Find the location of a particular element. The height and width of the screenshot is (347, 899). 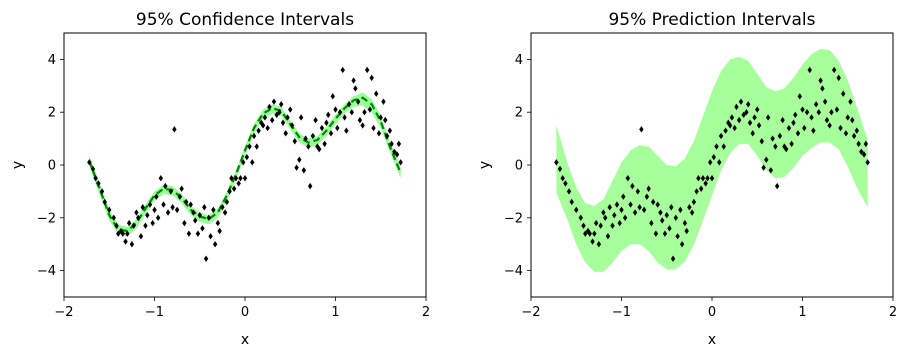

y-tick-label: 2 is located at coordinates (519, 113).